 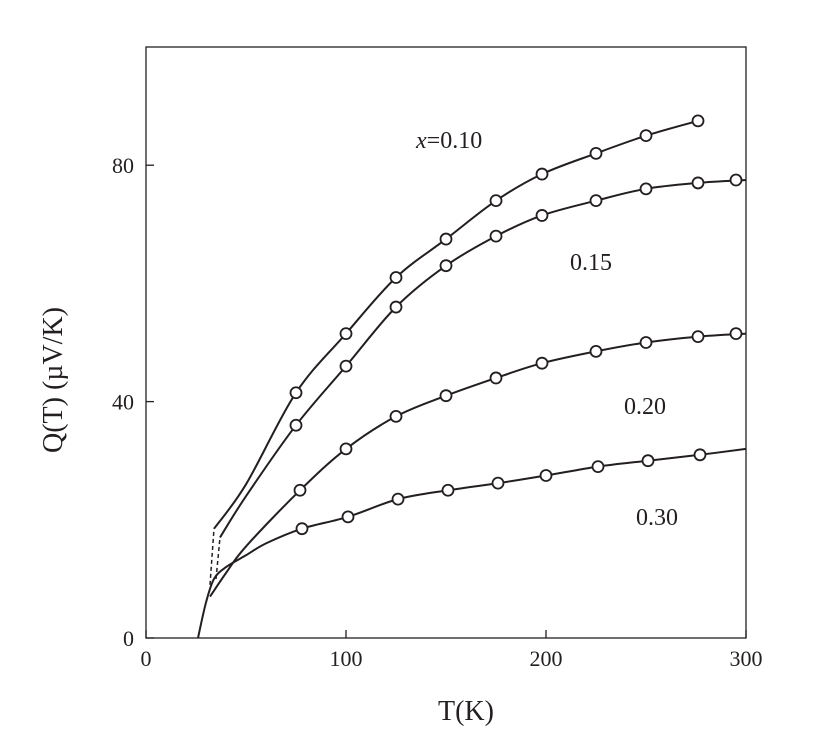 I want to click on series-label-value-0.10: =0.10, so click(x=455, y=141).